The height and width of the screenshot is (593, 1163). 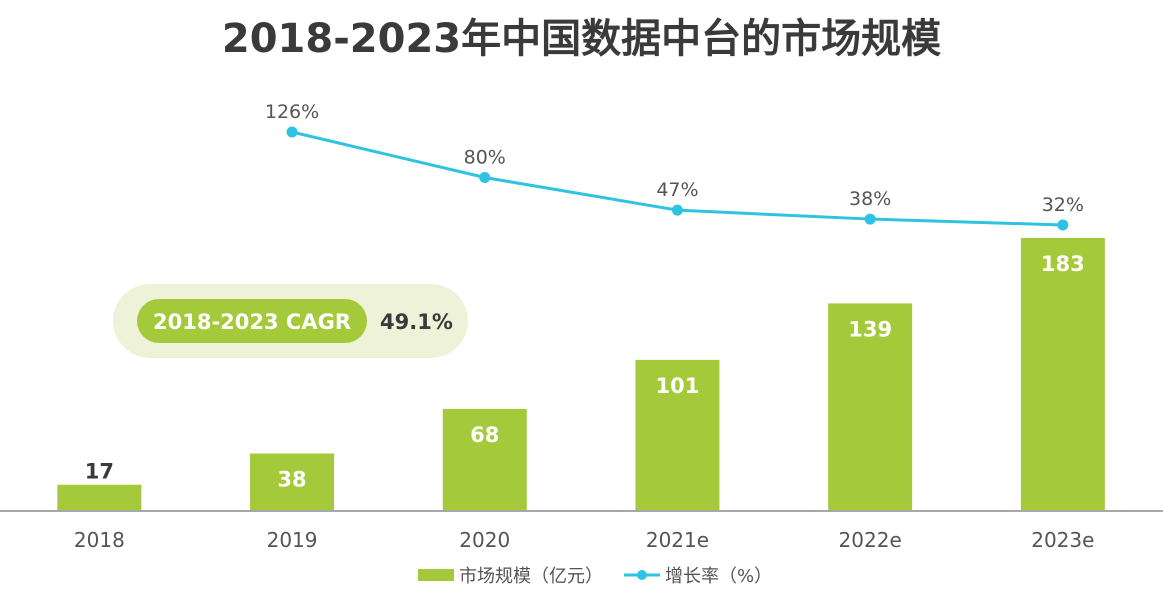 What do you see at coordinates (531, 576) in the screenshot?
I see `legend-bar-label: 市场规模（亿元）` at bounding box center [531, 576].